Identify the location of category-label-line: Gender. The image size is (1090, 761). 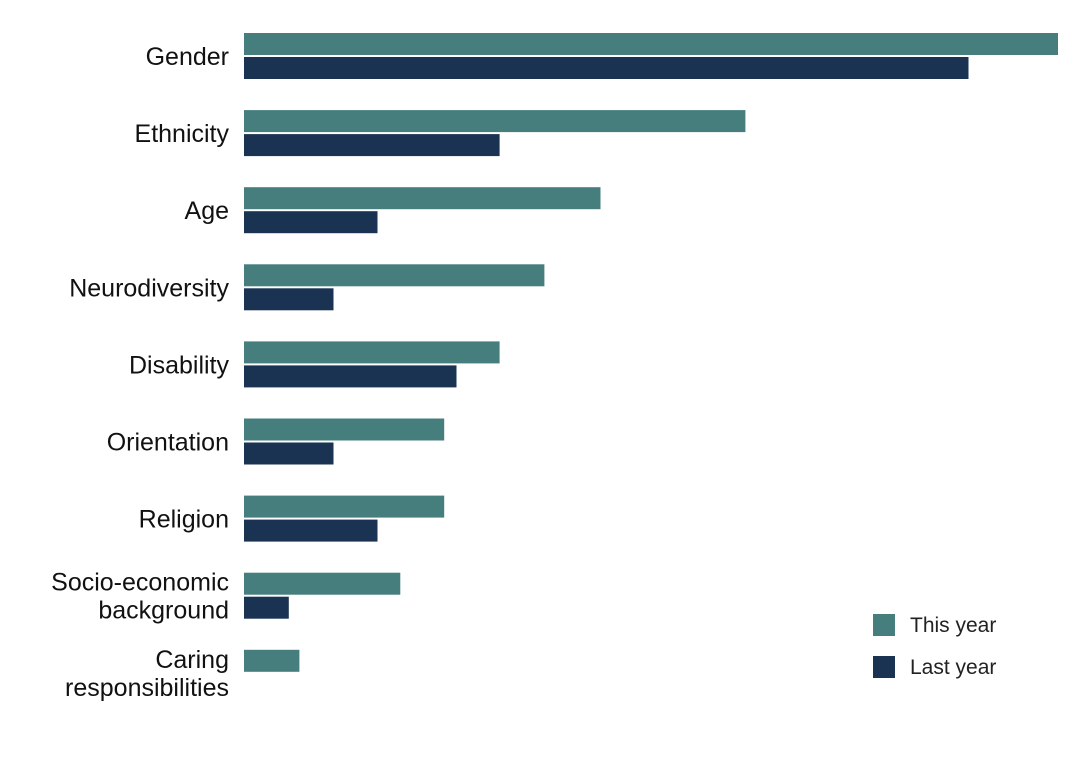
(187, 57).